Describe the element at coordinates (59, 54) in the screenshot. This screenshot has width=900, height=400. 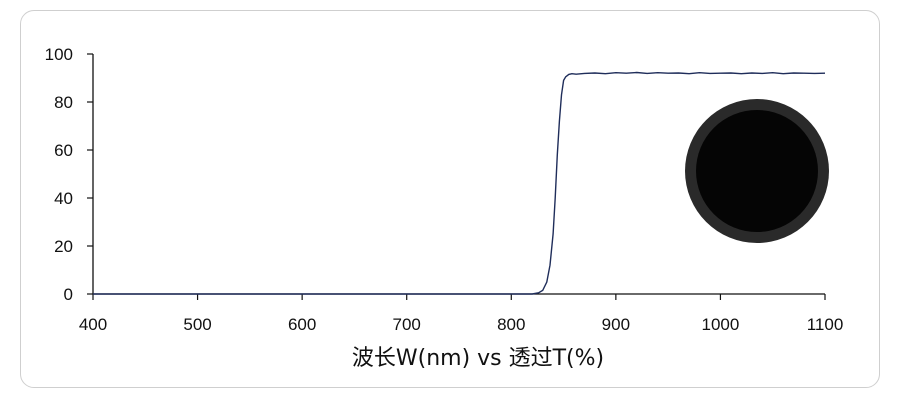
I see `y-tick-label: 100` at that location.